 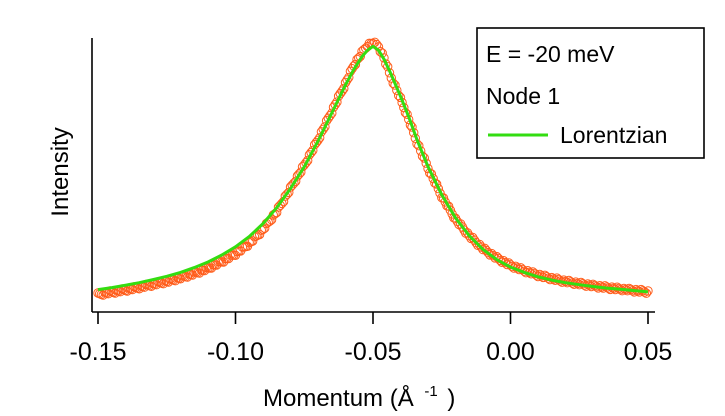 What do you see at coordinates (451, 398) in the screenshot?
I see `x-axis-title-close: )` at bounding box center [451, 398].